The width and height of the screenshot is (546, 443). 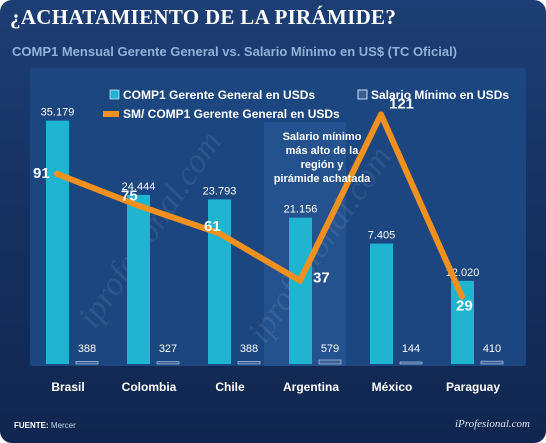 What do you see at coordinates (392, 387) in the screenshot?
I see `category-label: México` at bounding box center [392, 387].